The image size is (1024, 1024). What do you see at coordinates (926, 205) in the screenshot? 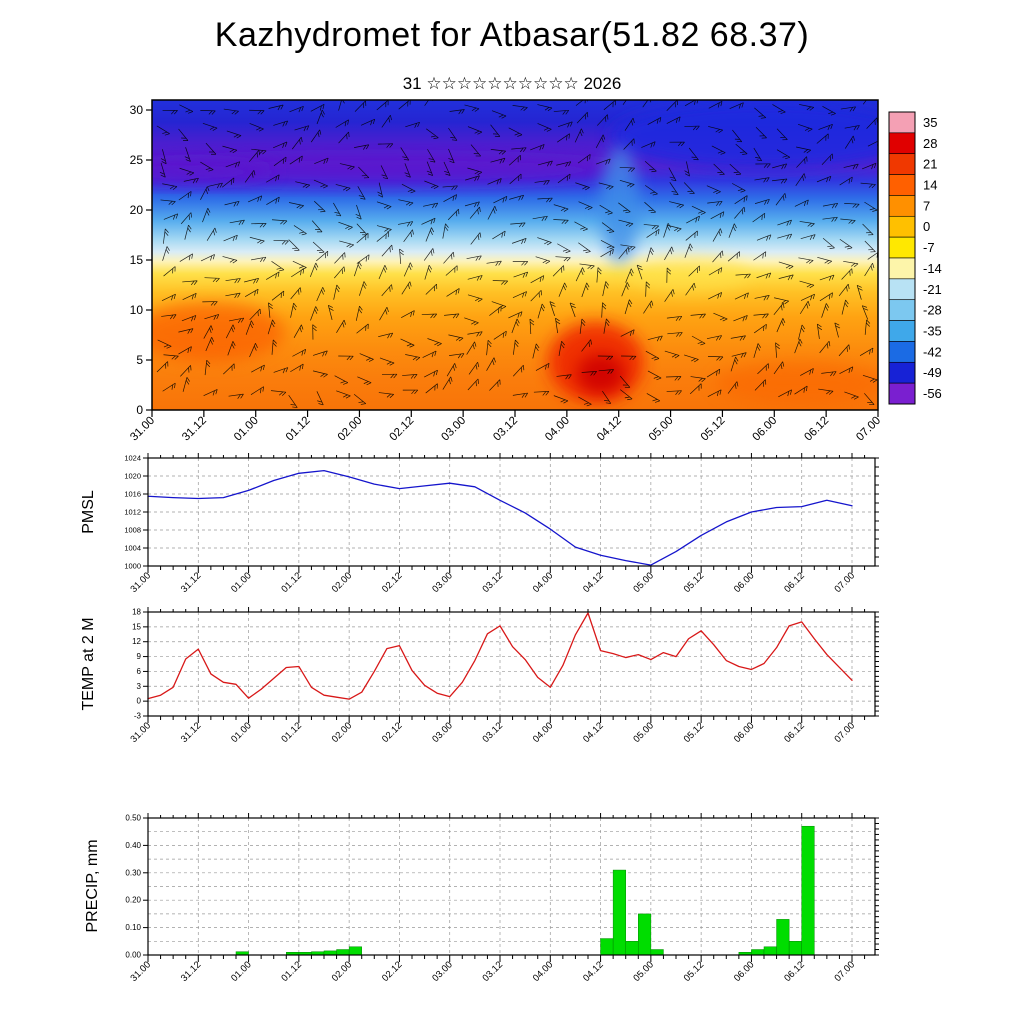
I see `svg-text: 7` at bounding box center [926, 205].